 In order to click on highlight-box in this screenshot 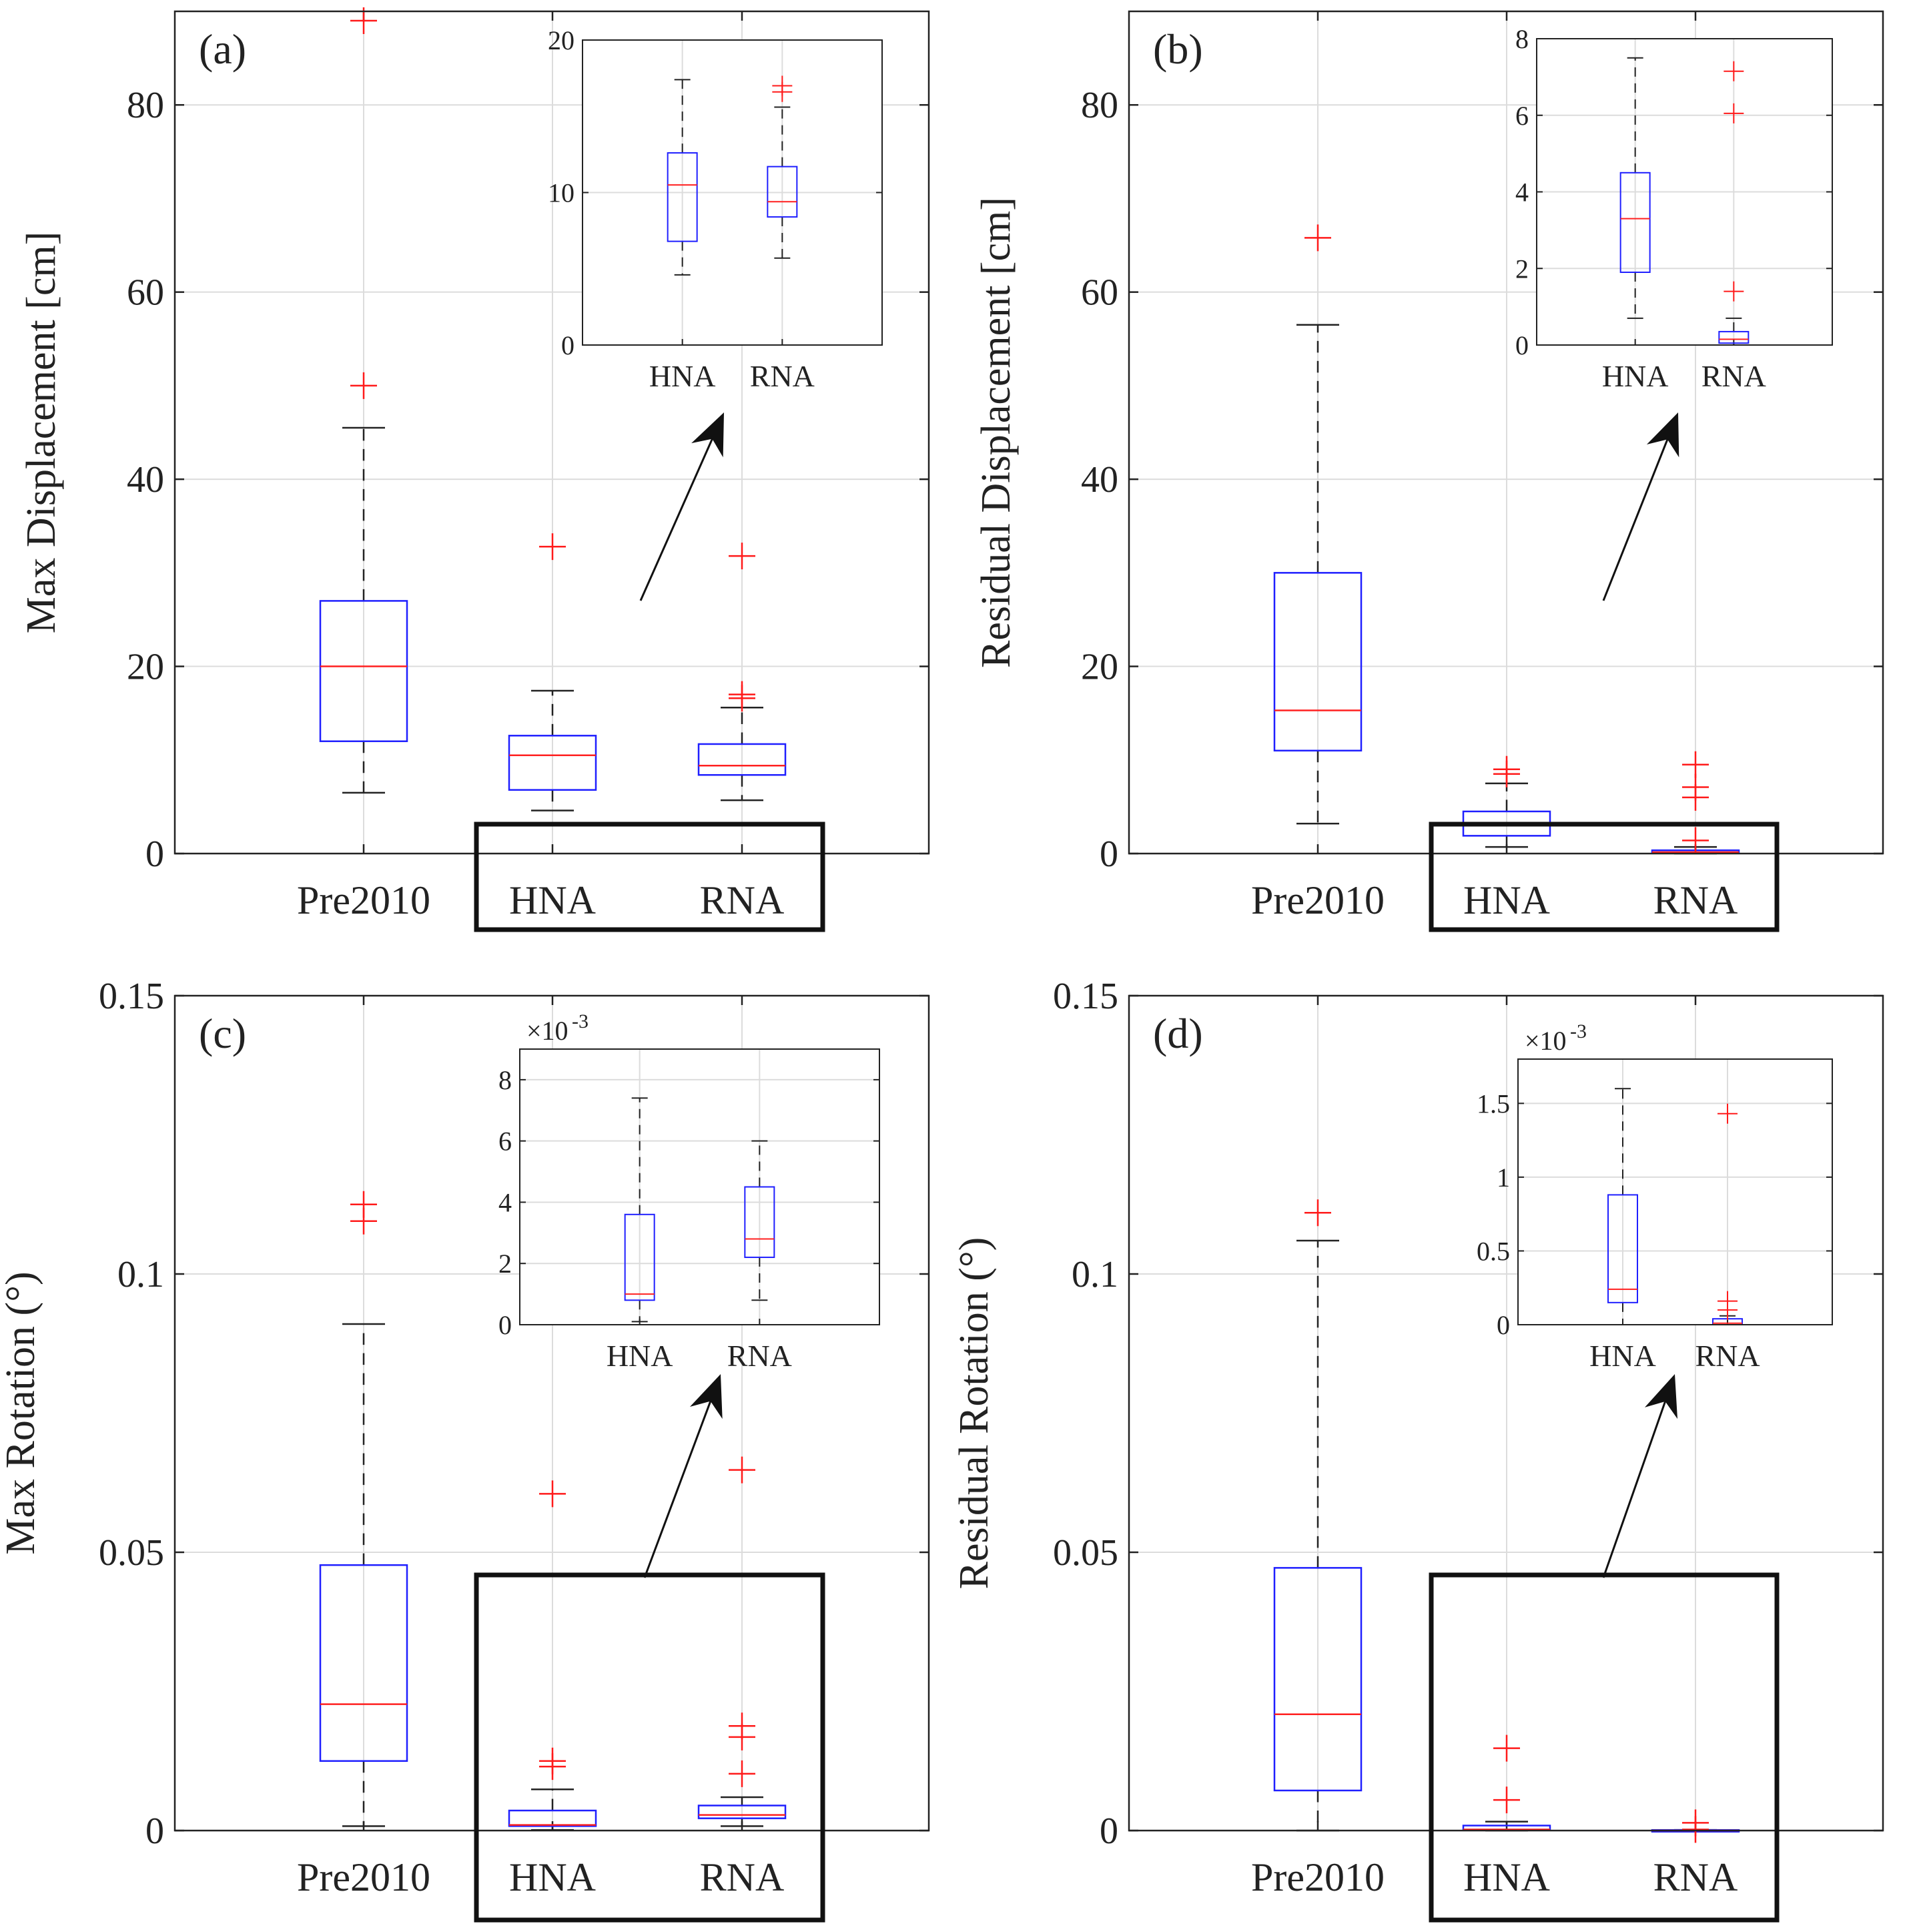, I will do `click(649, 877)`.